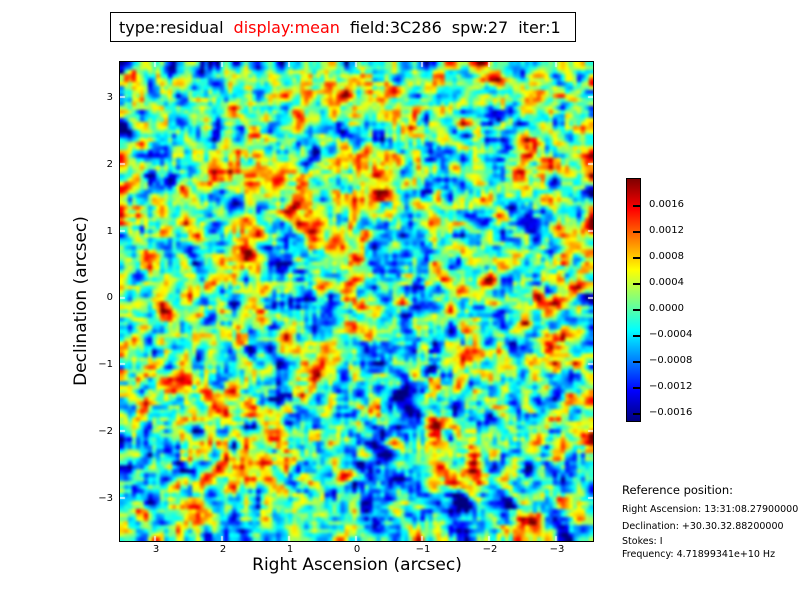 The image size is (800, 600). What do you see at coordinates (357, 565) in the screenshot?
I see `x-axis-label: Right Ascension (arcsec)` at bounding box center [357, 565].